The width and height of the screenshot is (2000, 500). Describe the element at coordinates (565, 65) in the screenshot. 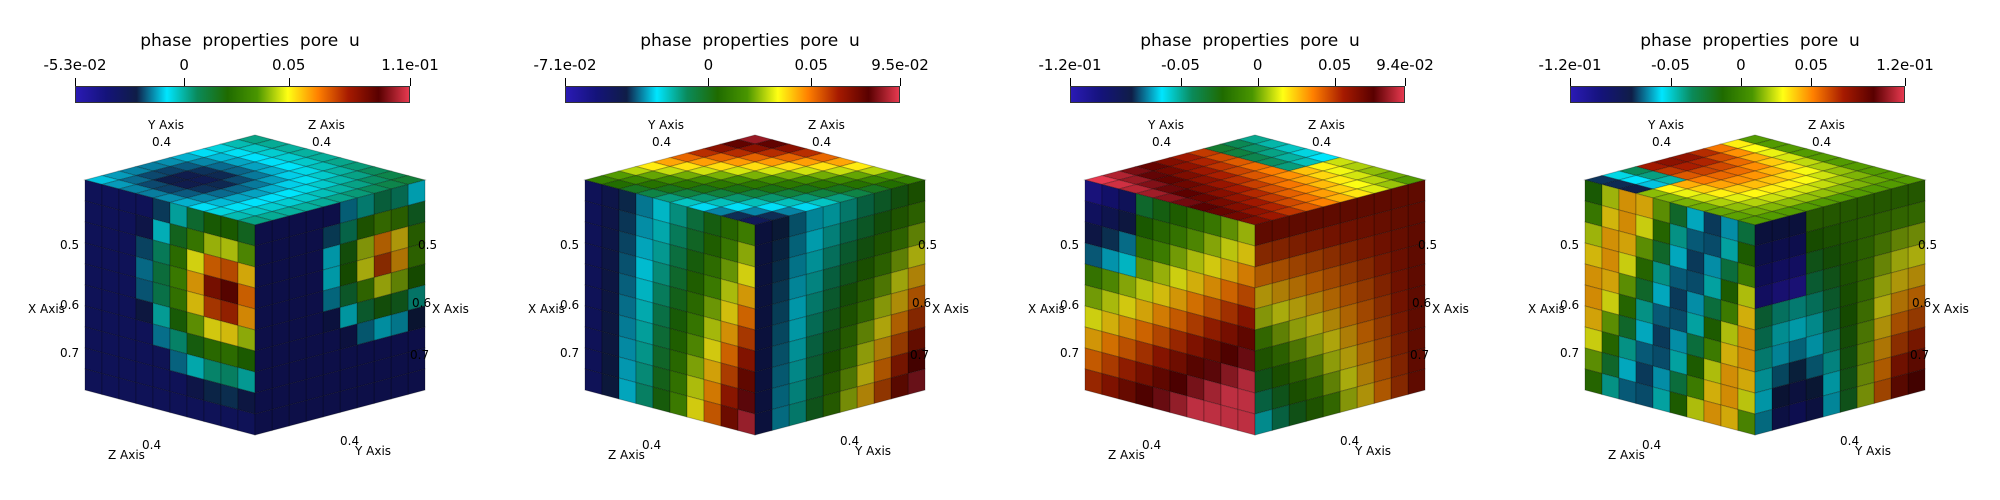

I see `colorbar-tick-label: -7.1e-02` at that location.